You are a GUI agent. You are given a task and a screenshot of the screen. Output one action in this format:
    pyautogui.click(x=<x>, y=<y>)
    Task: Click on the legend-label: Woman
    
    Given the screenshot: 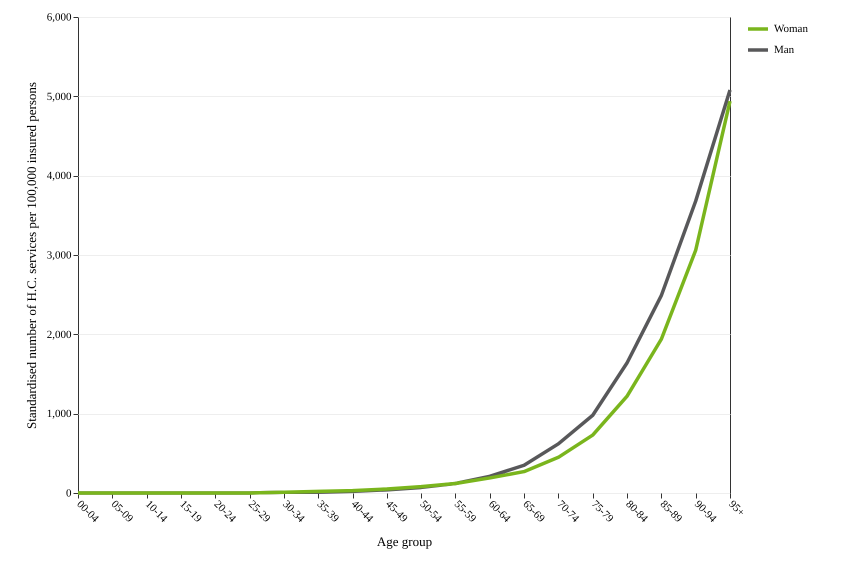 What is the action you would take?
    pyautogui.click(x=791, y=29)
    